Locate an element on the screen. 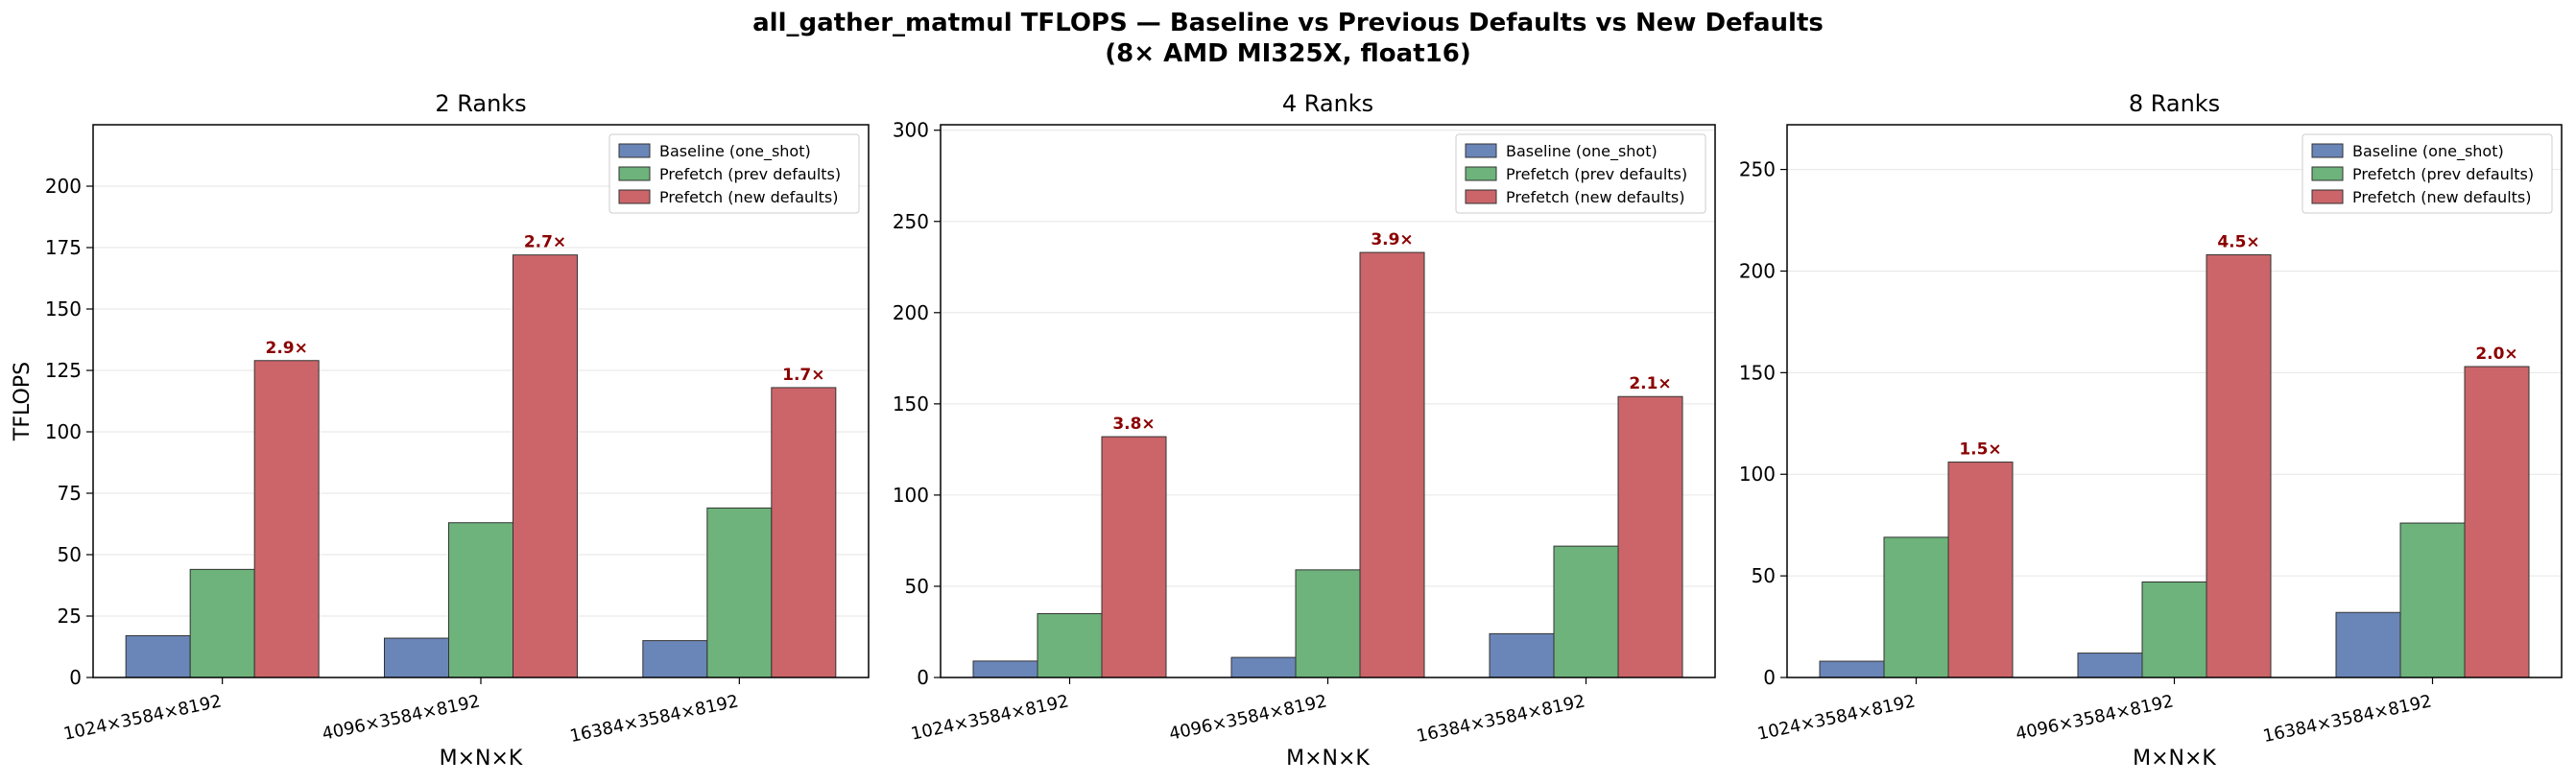 The width and height of the screenshot is (2576, 784). y-axis-label: TFLOPS is located at coordinates (23, 401).